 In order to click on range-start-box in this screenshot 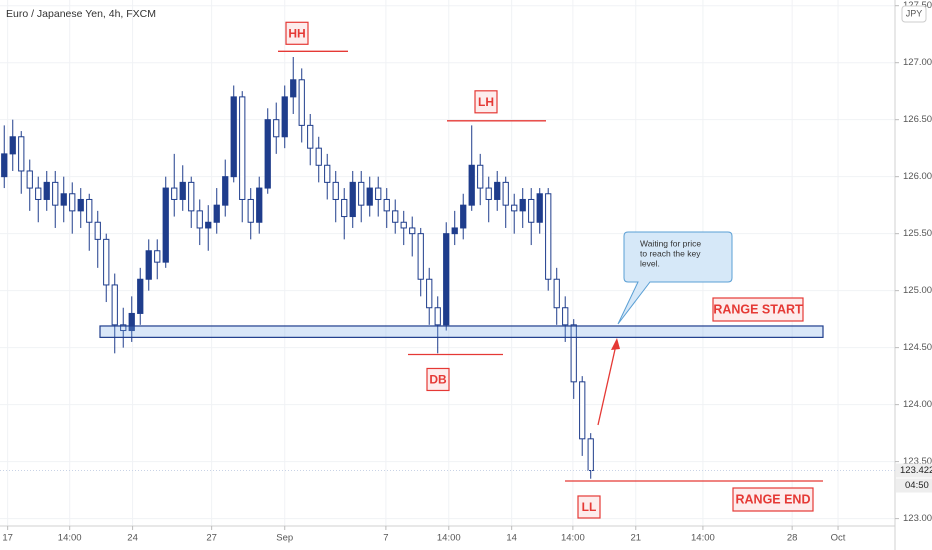, I will do `click(758, 309)`.